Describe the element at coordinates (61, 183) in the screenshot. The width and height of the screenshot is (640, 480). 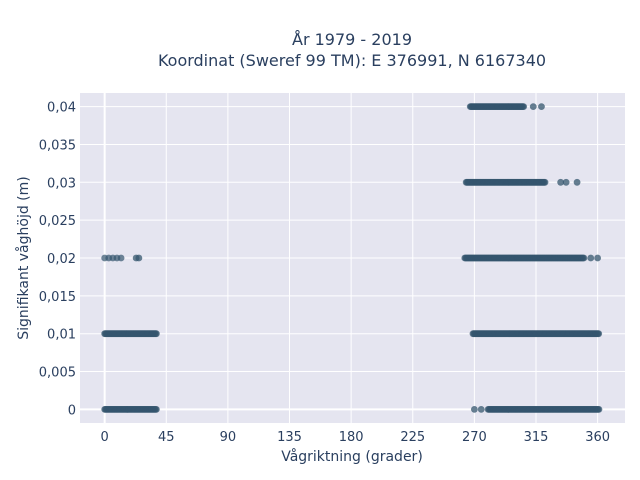
I see `y-tick-label: 0,03` at that location.